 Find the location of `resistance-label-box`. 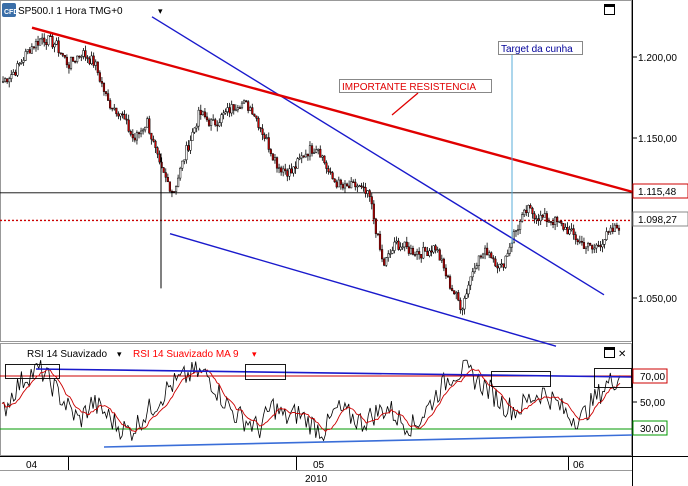

resistance-label-box is located at coordinates (415, 86).